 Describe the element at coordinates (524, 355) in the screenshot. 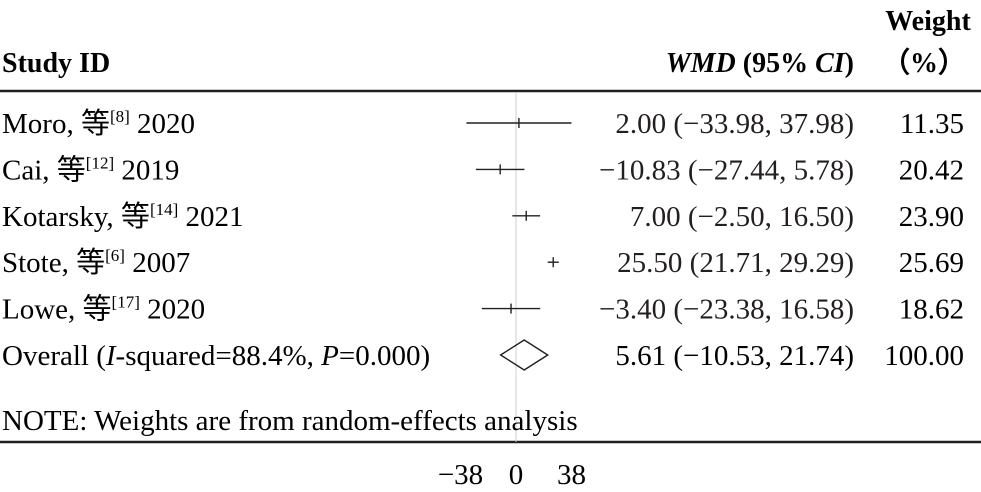

I see `overall-diamond` at that location.